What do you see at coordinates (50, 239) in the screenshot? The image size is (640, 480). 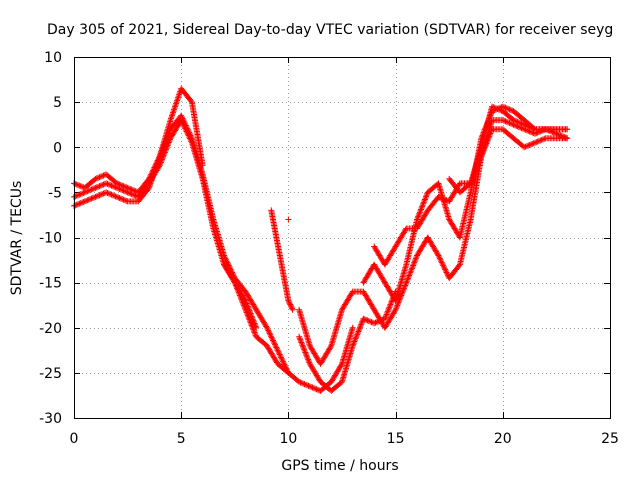 I see `y-tick-label: -10` at bounding box center [50, 239].